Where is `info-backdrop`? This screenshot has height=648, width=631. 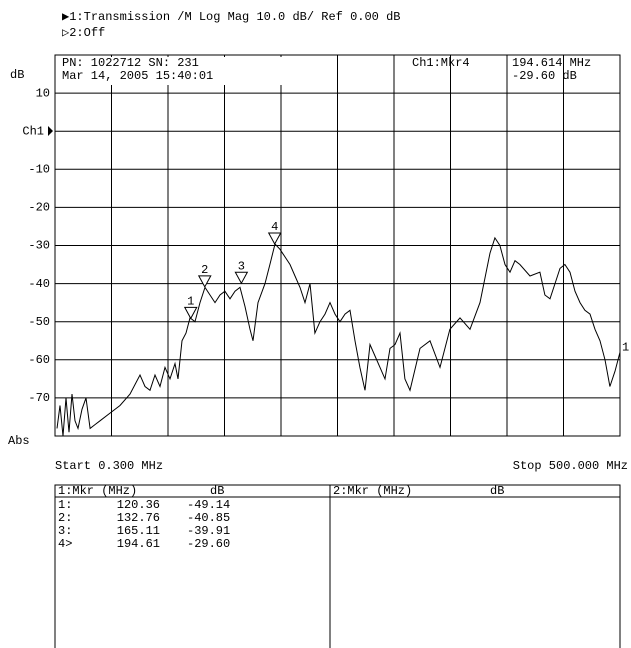
info-backdrop is located at coordinates (175, 71).